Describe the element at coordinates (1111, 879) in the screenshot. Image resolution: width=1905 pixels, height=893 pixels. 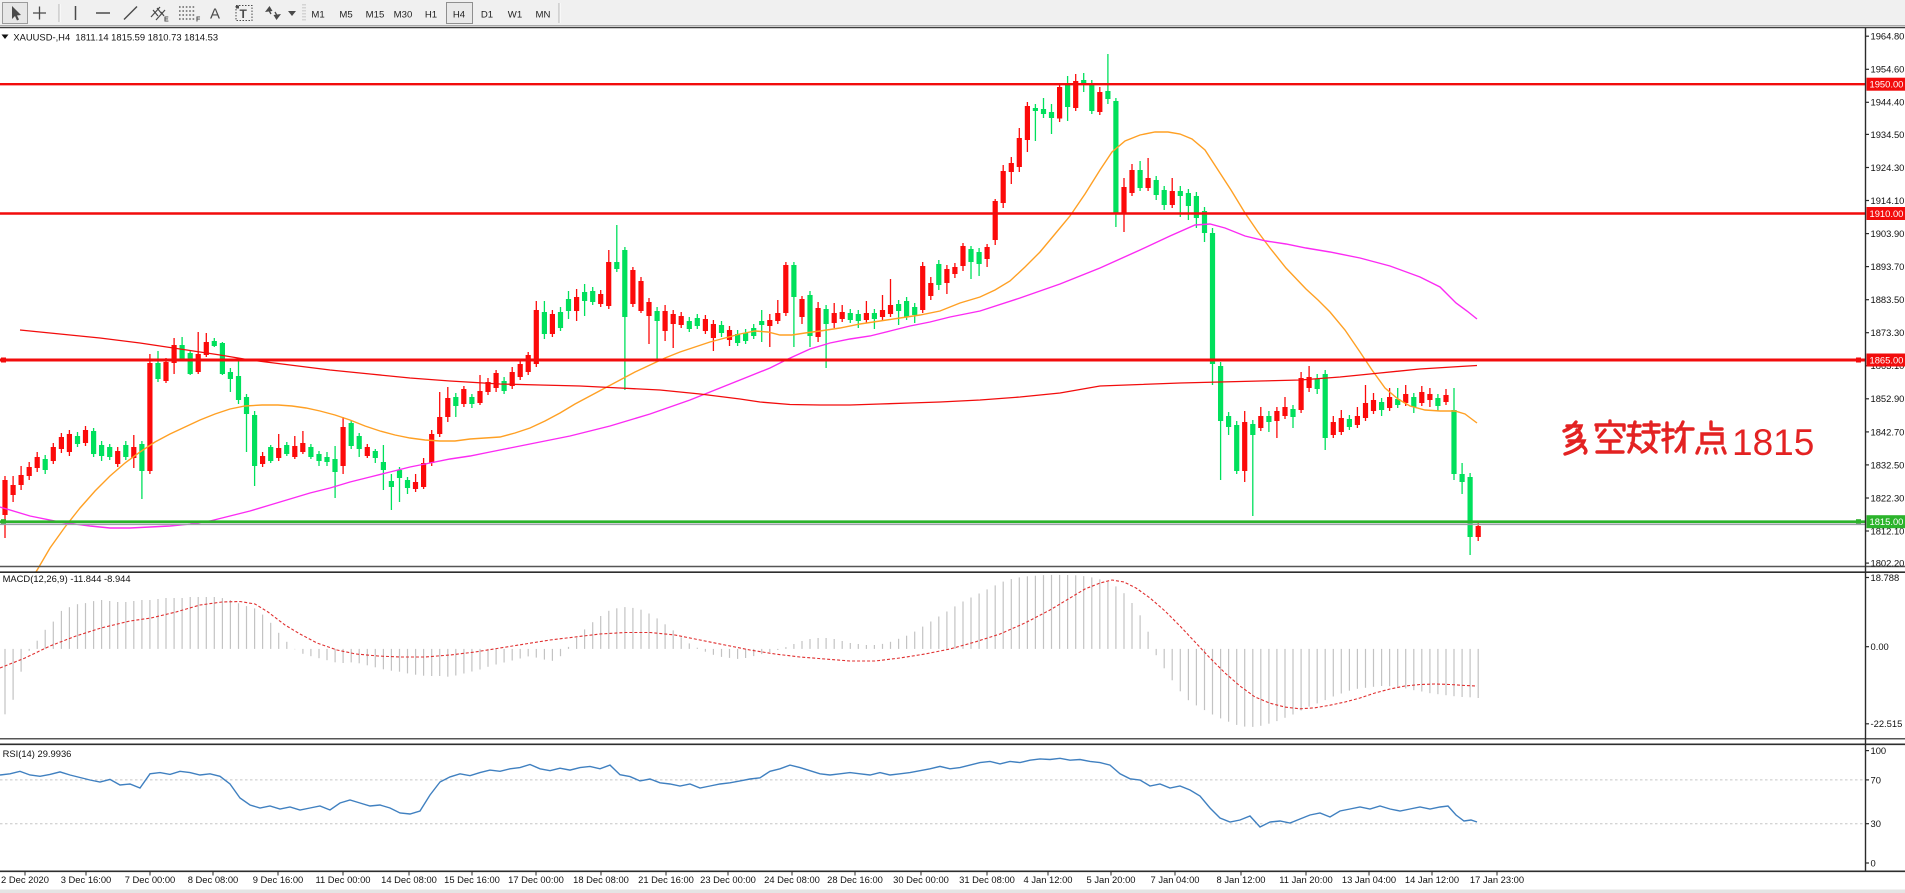
I see `svg-text: 5 Jan 20:00` at that location.